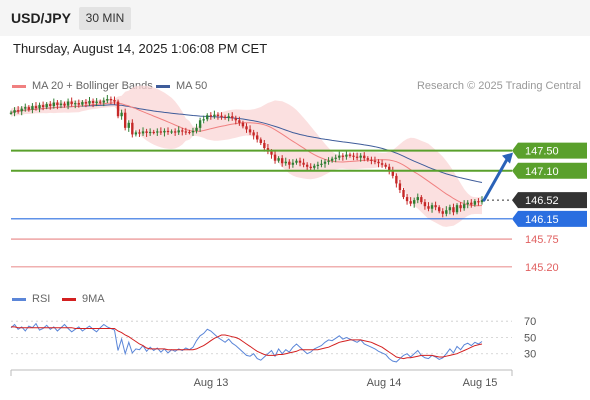 This screenshot has height=400, width=590. What do you see at coordinates (140, 48) in the screenshot?
I see `timestamp-label: Thursday, August 14, 2025 1:06:08 PM CET` at bounding box center [140, 48].